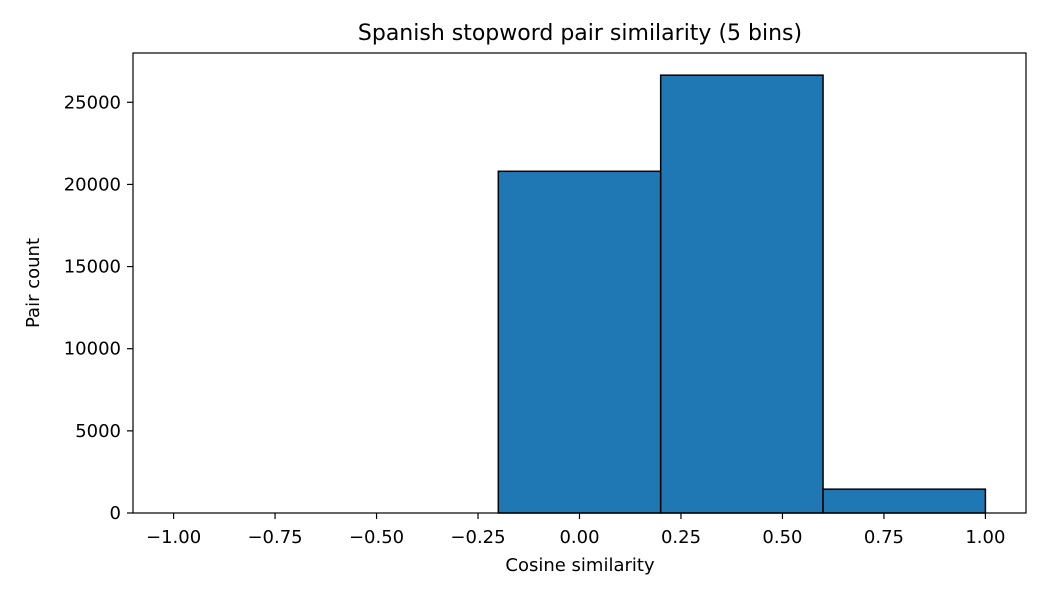  What do you see at coordinates (98, 431) in the screenshot?
I see `y-tick-label: 5000` at bounding box center [98, 431].